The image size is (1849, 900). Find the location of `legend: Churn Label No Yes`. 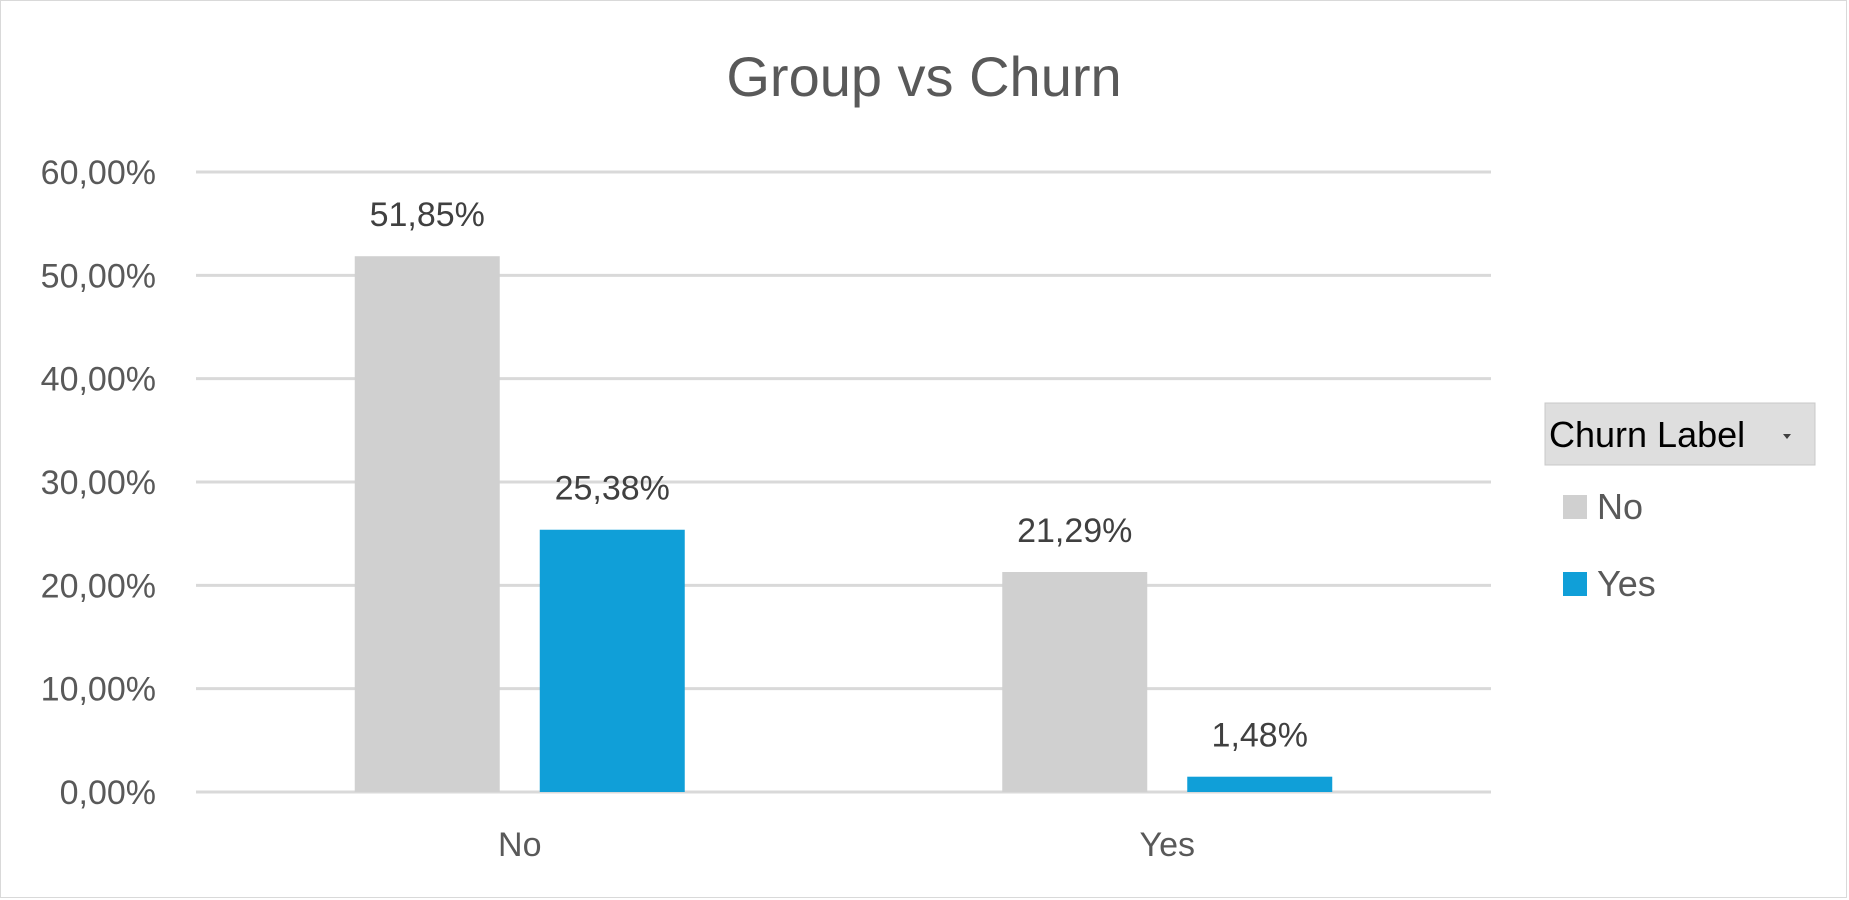

legend: Churn Label No Yes is located at coordinates (1680, 503).